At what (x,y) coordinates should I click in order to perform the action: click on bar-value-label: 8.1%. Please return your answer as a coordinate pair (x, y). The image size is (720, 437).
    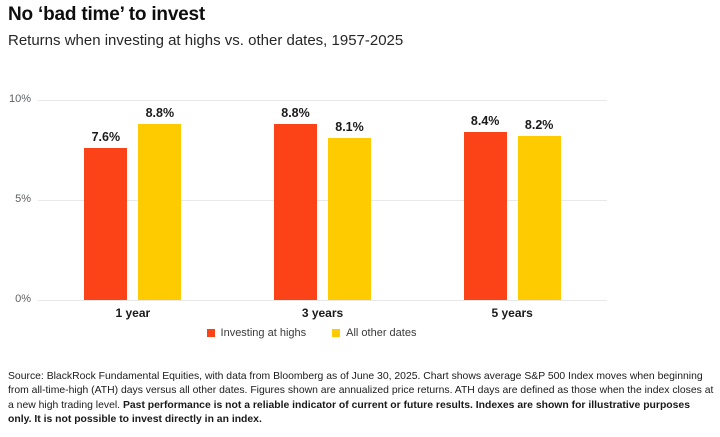
    Looking at the image, I should click on (349, 127).